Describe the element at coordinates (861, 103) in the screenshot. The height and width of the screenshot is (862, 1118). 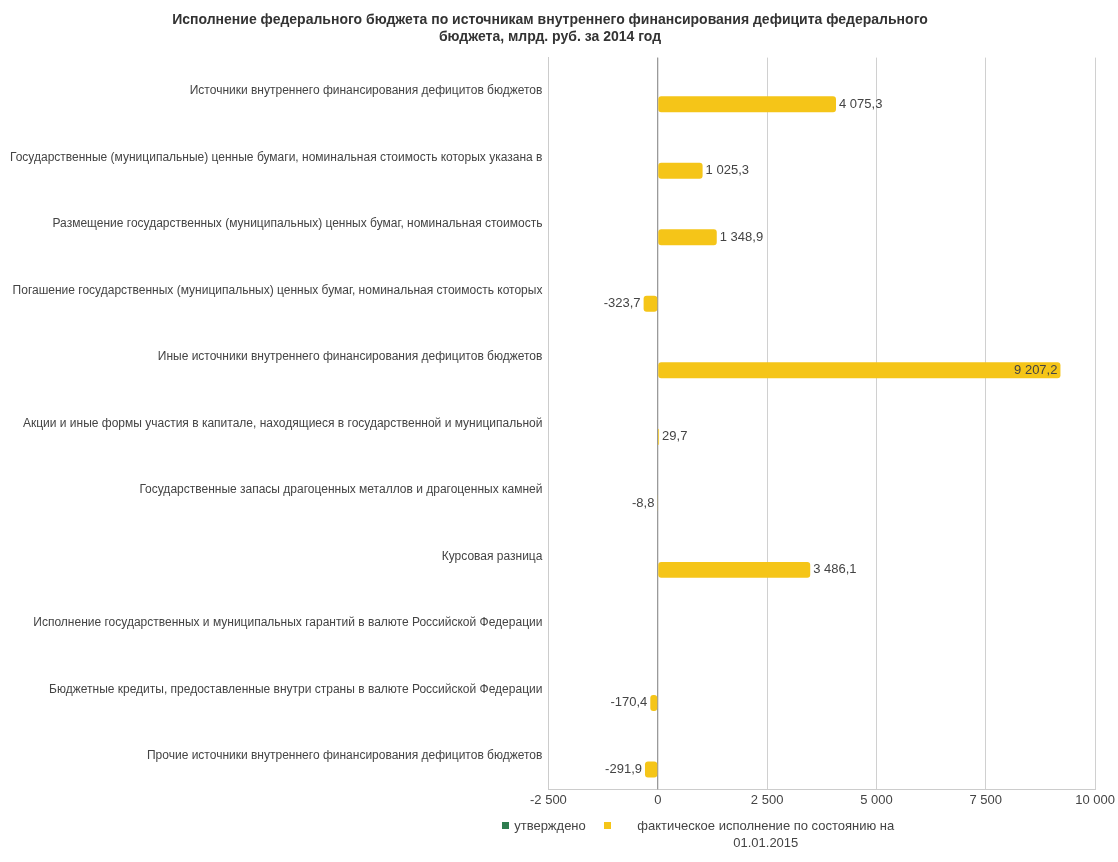
I see `data-label: 4 075,3` at that location.